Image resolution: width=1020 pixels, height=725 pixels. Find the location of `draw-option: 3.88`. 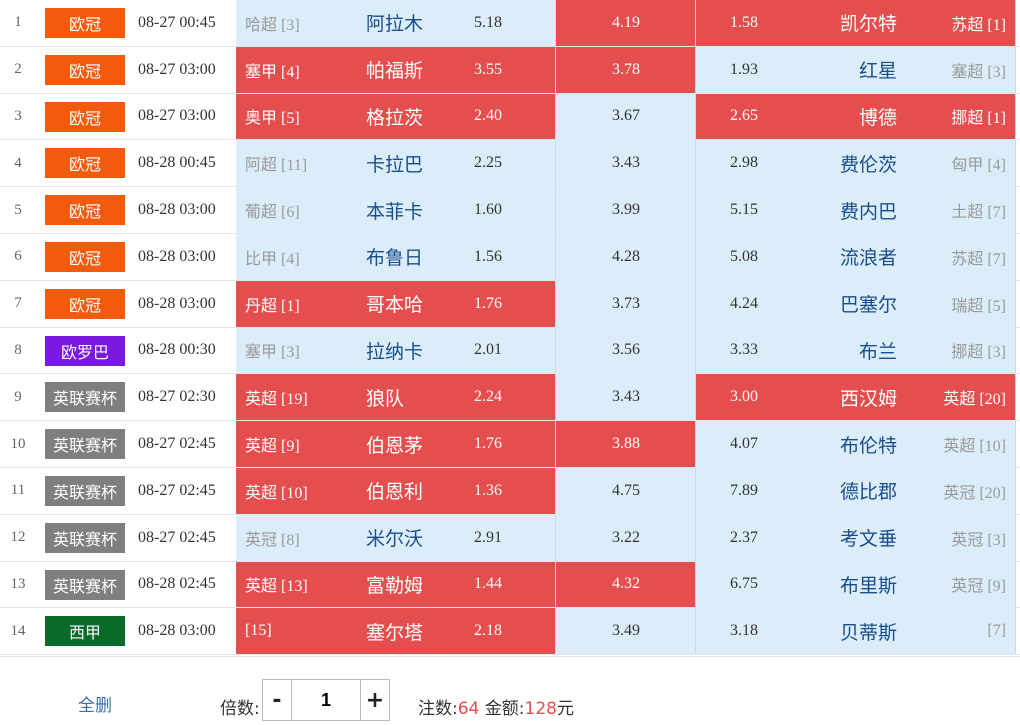

draw-option: 3.88 is located at coordinates (626, 444).